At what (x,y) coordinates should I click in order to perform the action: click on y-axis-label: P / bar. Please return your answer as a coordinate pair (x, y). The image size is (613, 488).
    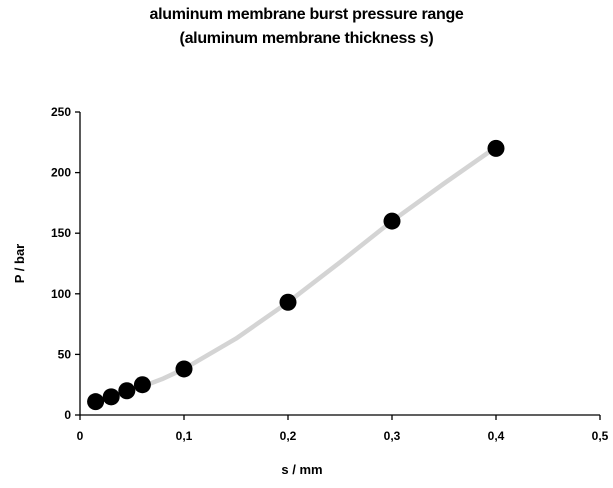
    Looking at the image, I should click on (19, 264).